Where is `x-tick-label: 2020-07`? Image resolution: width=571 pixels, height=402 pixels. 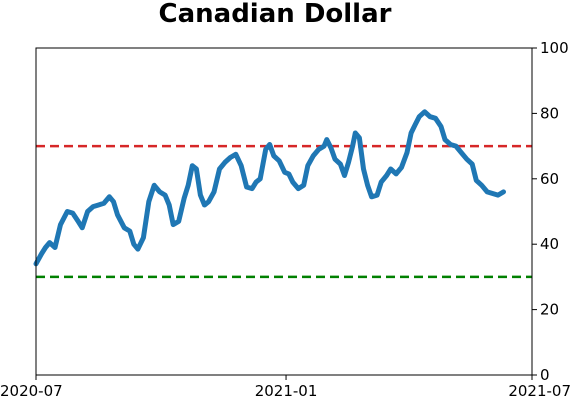 x-tick-label: 2020-07 is located at coordinates (31, 391).